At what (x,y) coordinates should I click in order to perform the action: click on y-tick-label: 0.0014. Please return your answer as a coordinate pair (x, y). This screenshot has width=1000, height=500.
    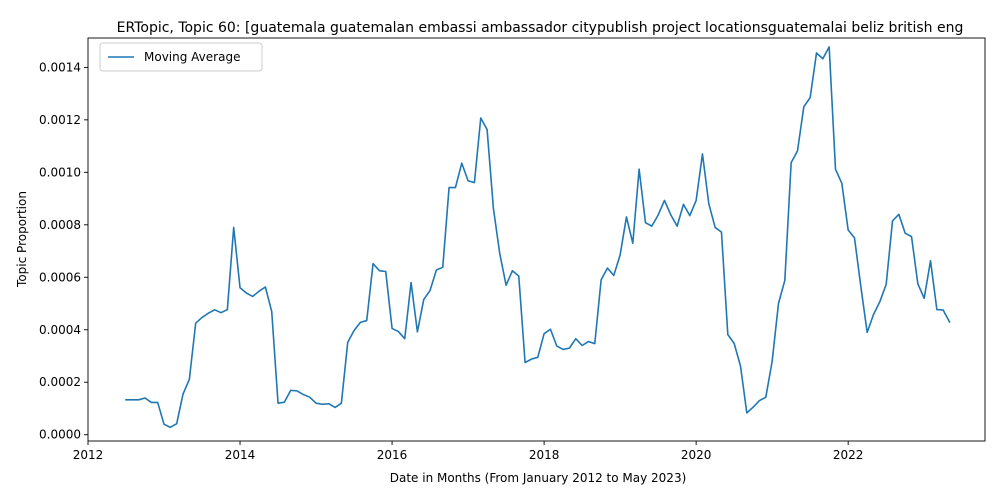
    Looking at the image, I should click on (60, 67).